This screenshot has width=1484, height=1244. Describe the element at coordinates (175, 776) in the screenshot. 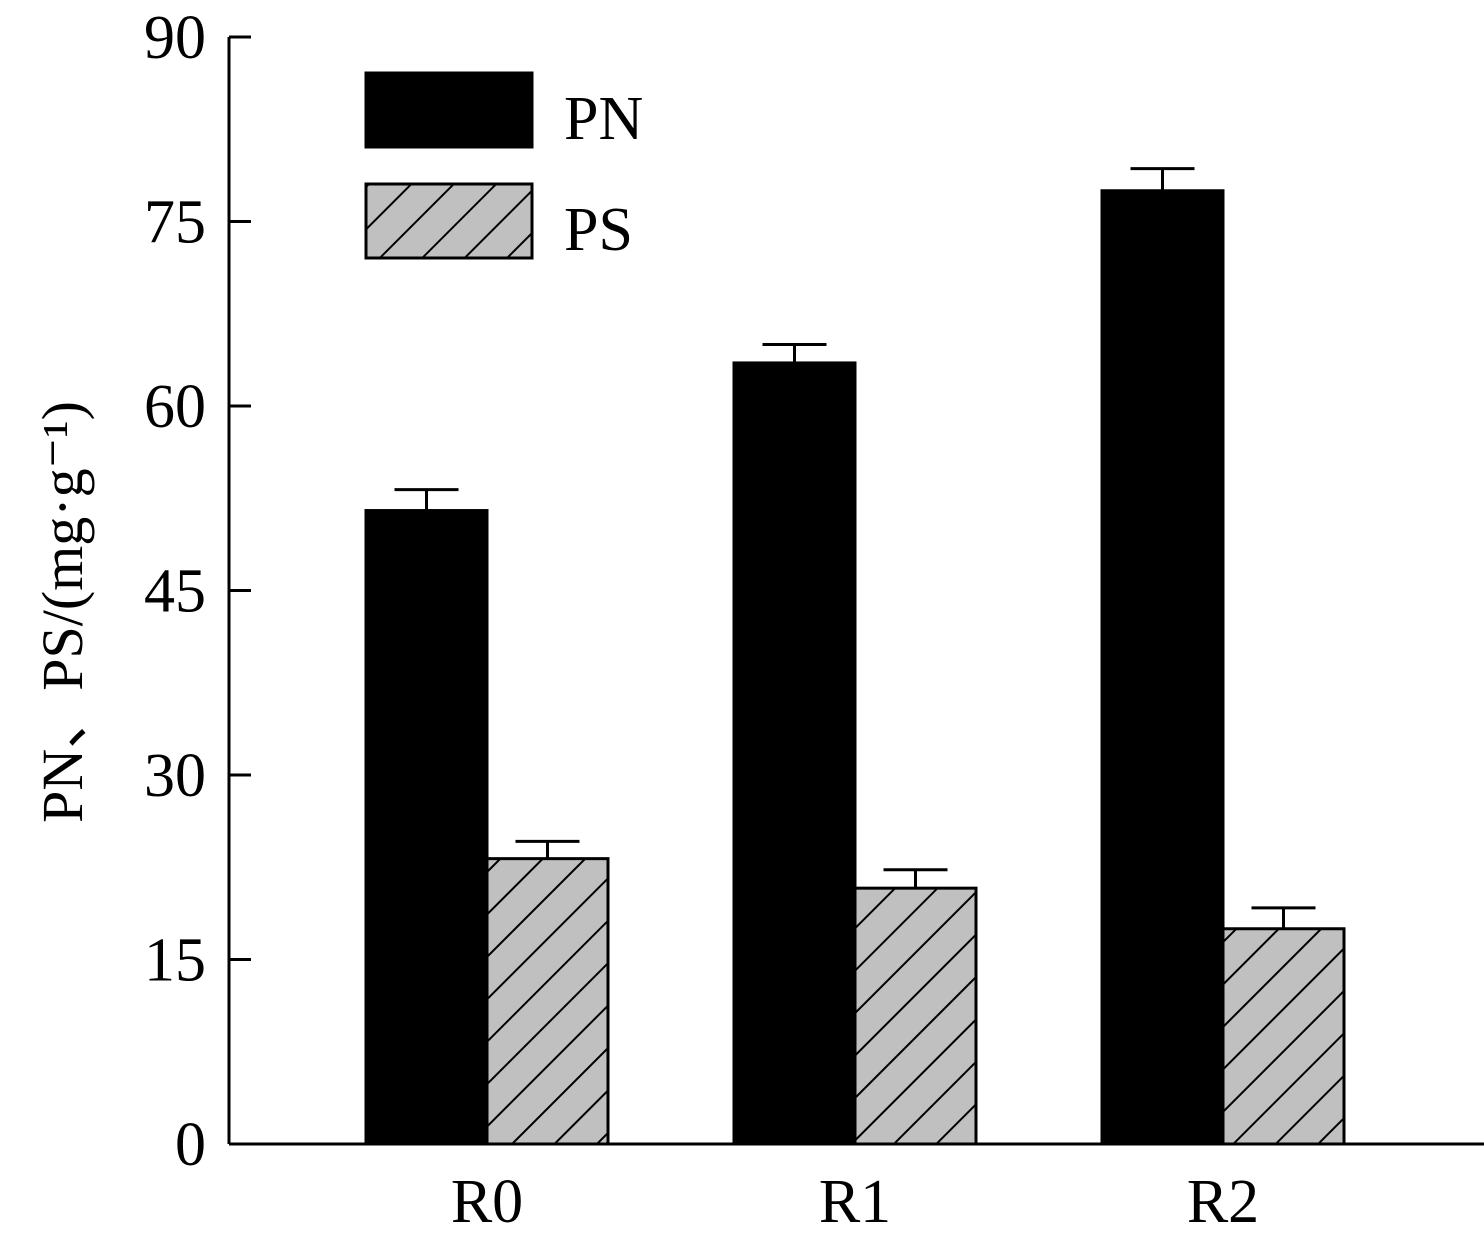

I see `y-tick-label-30: 30` at that location.